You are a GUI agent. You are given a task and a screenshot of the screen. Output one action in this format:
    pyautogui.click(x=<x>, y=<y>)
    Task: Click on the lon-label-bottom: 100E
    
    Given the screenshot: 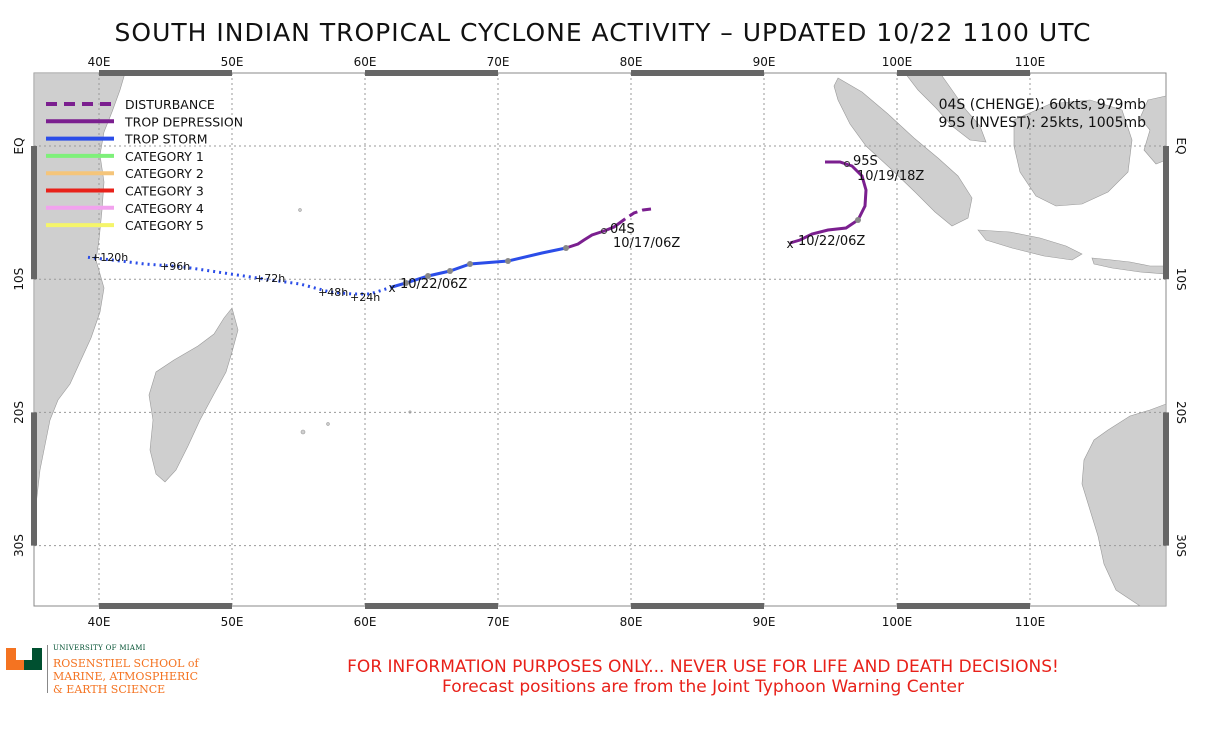 What is the action you would take?
    pyautogui.click(x=897, y=622)
    